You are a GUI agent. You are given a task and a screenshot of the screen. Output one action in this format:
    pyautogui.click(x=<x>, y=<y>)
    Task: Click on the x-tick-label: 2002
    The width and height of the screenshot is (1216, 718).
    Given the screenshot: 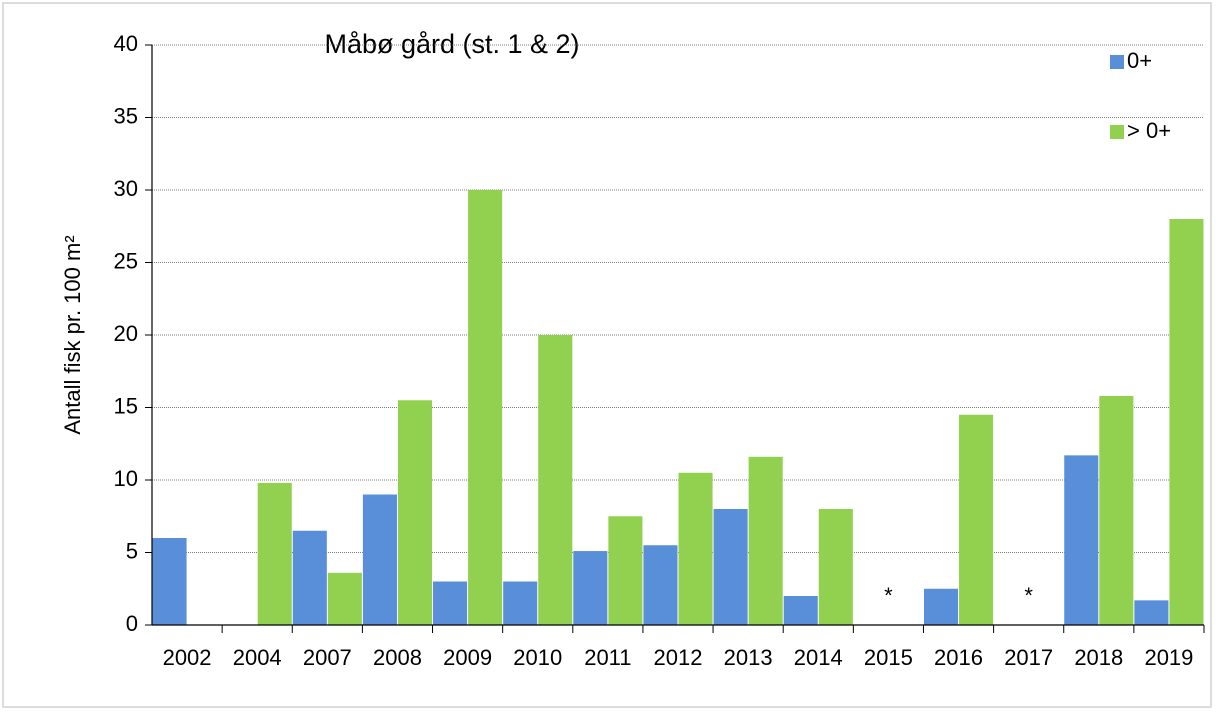 What is the action you would take?
    pyautogui.click(x=187, y=657)
    